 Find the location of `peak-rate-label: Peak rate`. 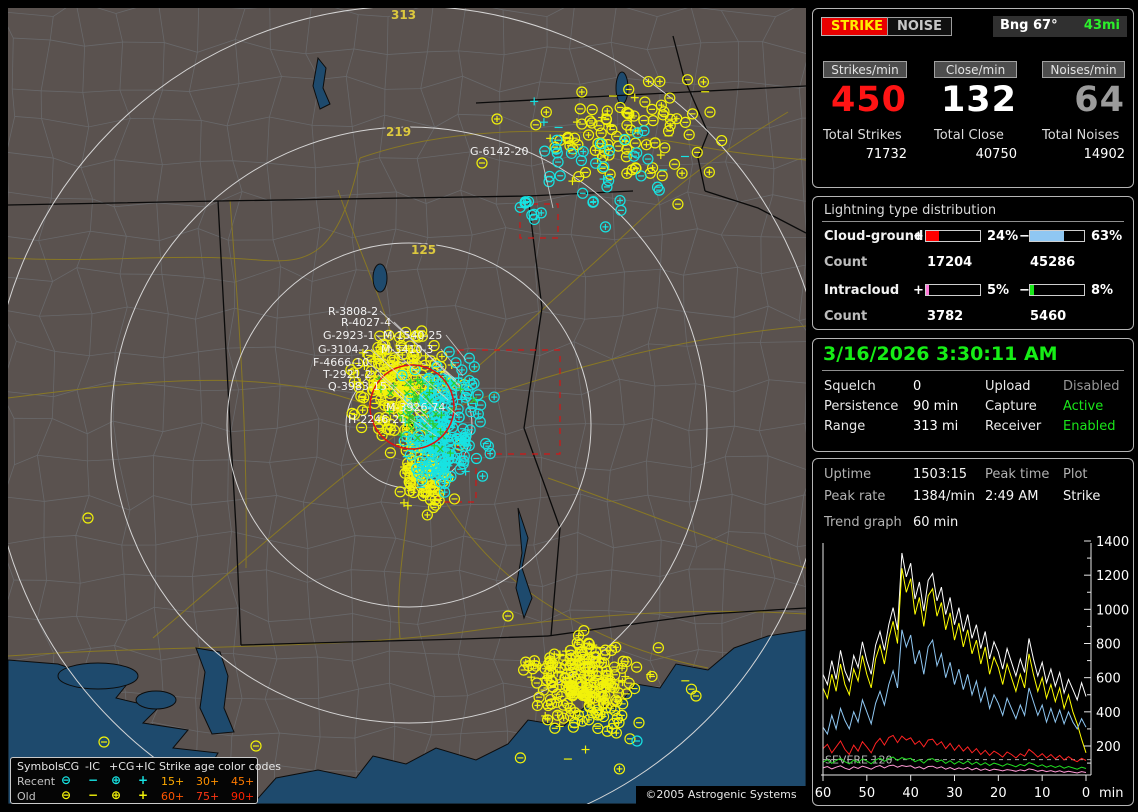

peak-rate-label: Peak rate is located at coordinates (855, 496).